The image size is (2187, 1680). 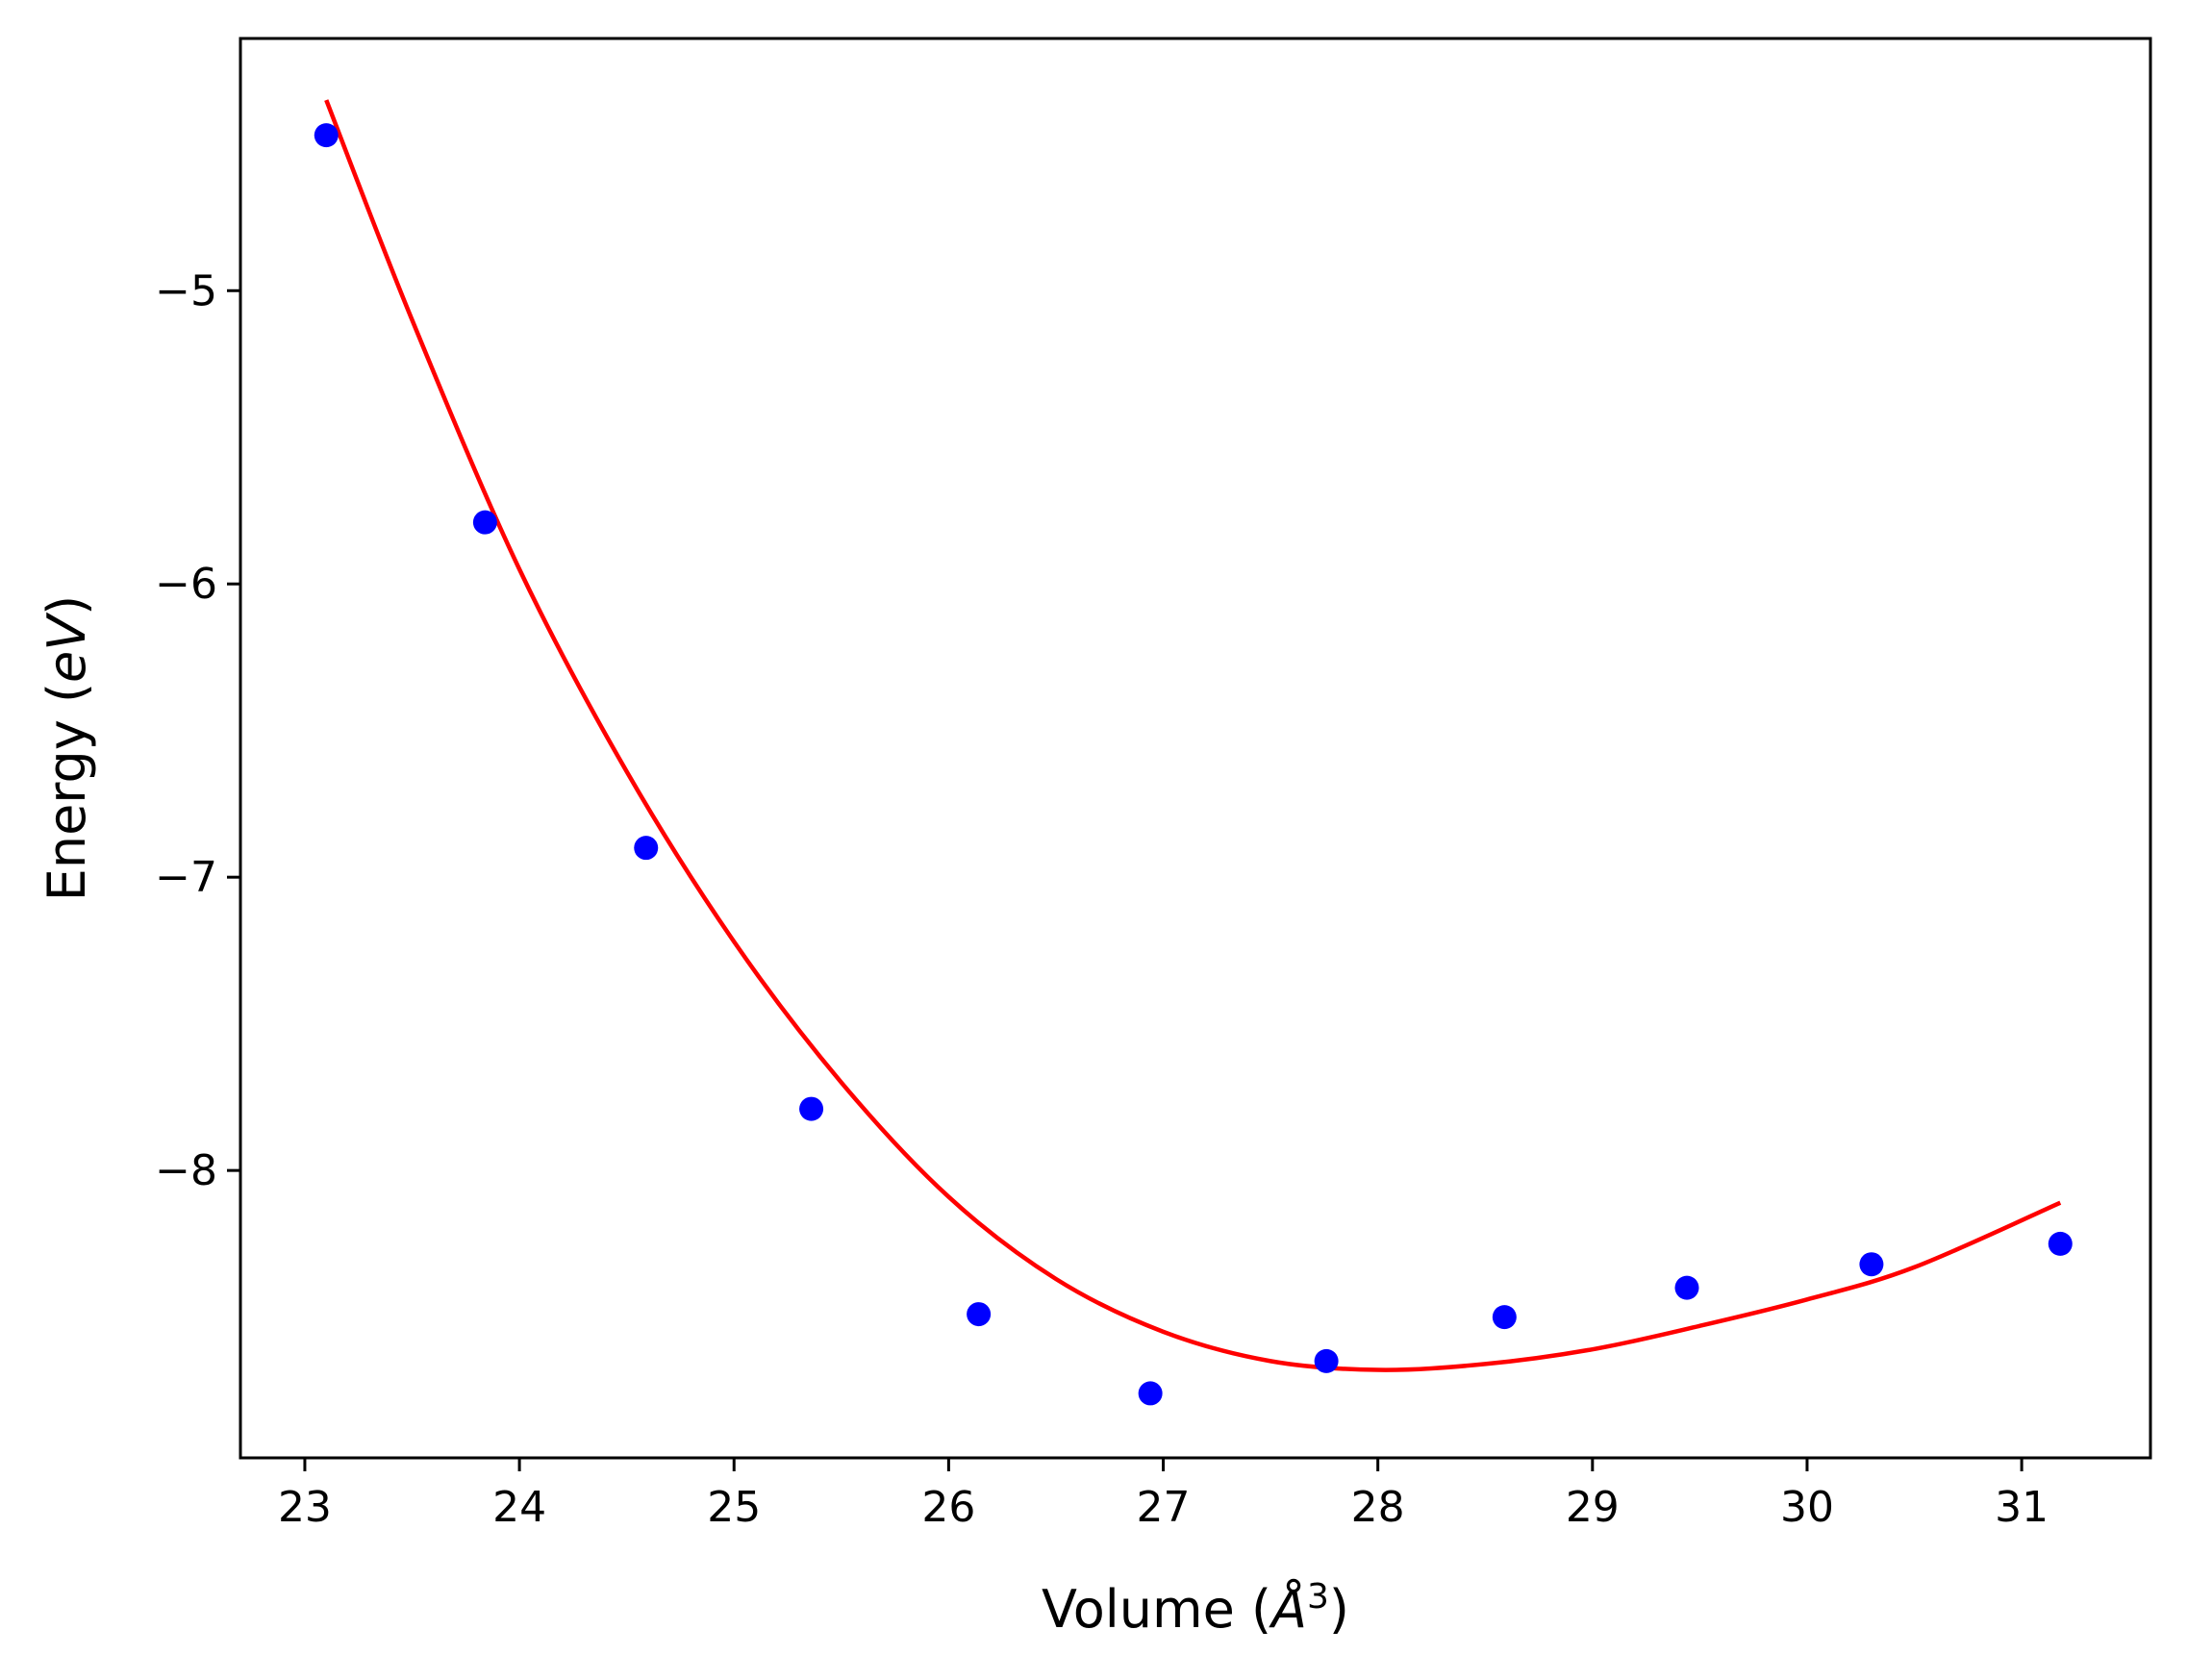 I want to click on y-axis-label: Energy (eV), so click(x=67, y=748).